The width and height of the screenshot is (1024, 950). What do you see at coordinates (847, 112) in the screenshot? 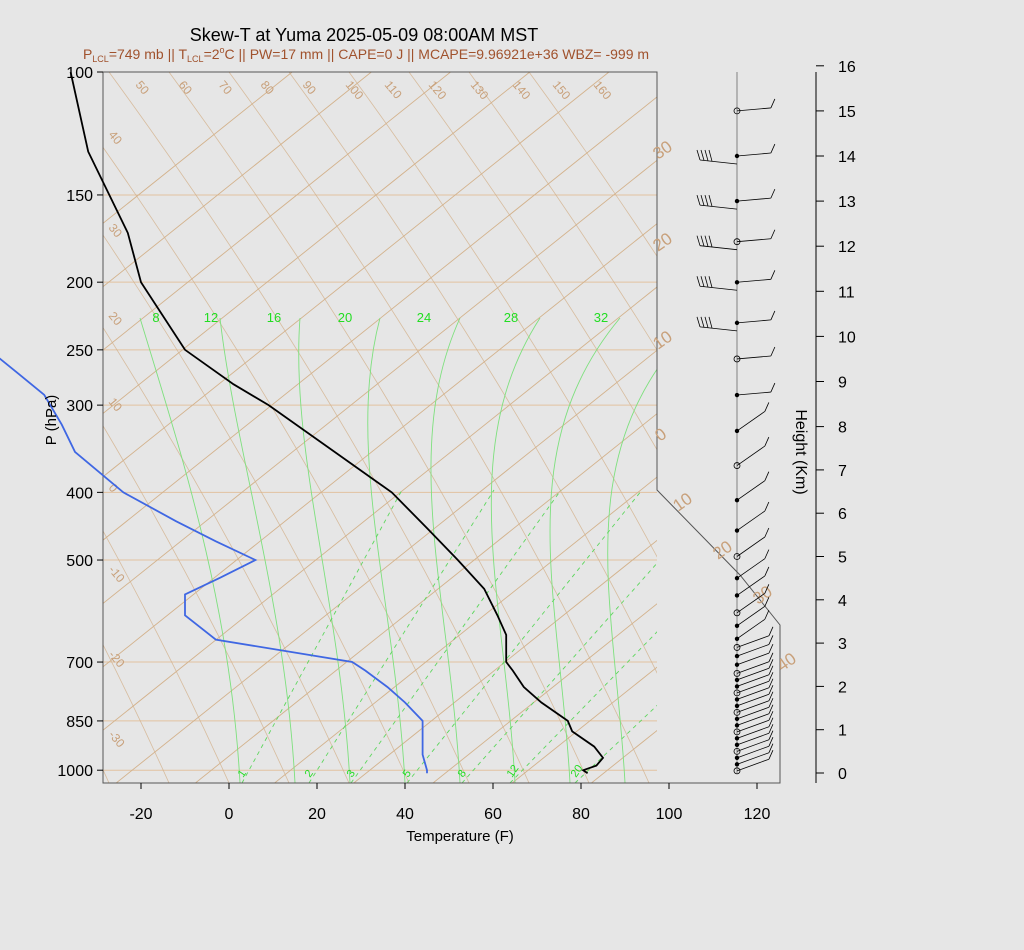
I see `height-tick-label: 15` at bounding box center [847, 112].